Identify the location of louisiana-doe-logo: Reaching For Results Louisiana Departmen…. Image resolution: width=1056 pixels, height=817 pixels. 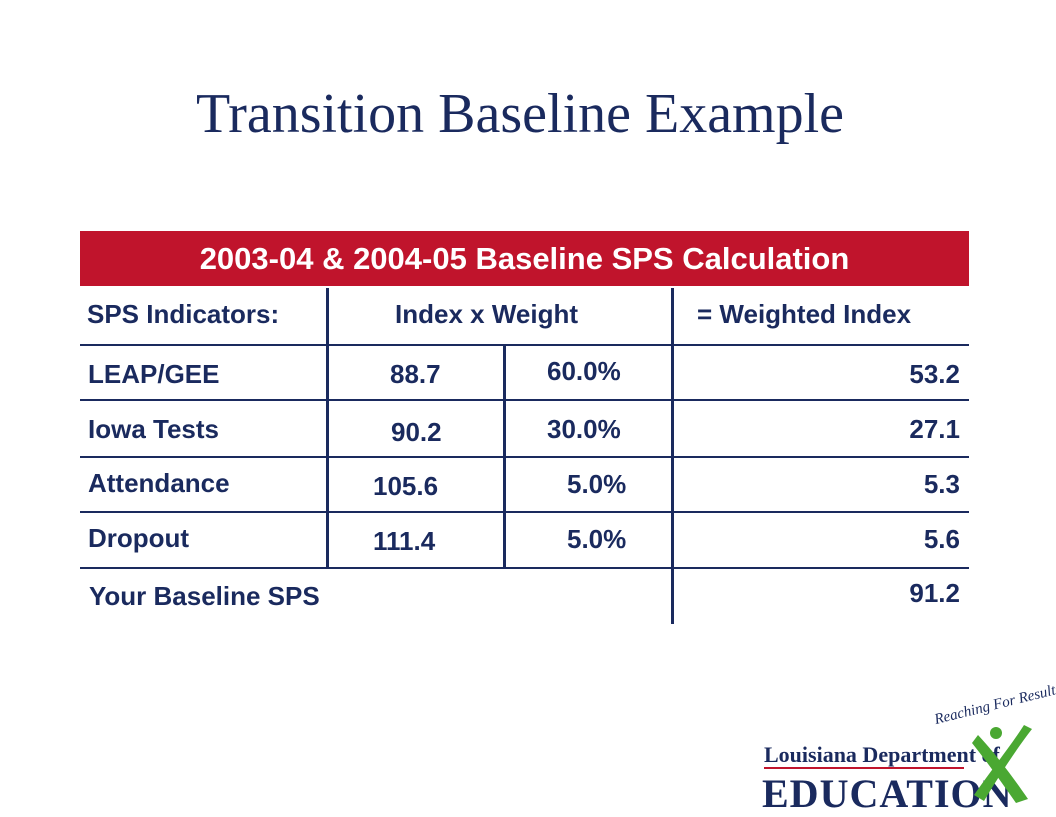
(908, 748).